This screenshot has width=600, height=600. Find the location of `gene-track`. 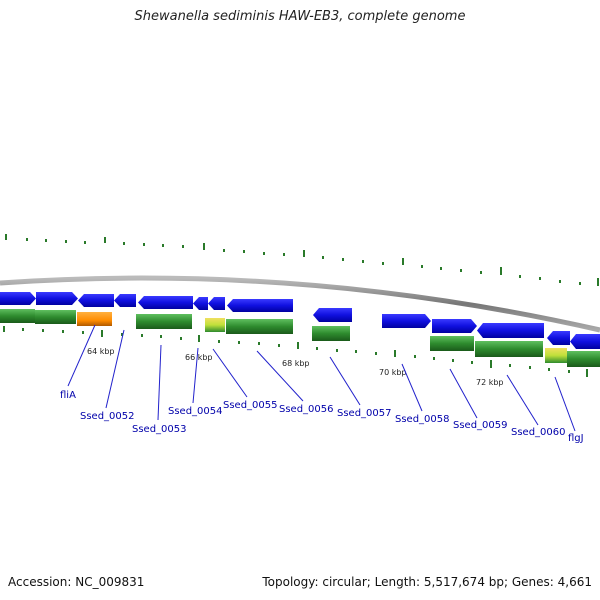

gene-track is located at coordinates (300, 338).